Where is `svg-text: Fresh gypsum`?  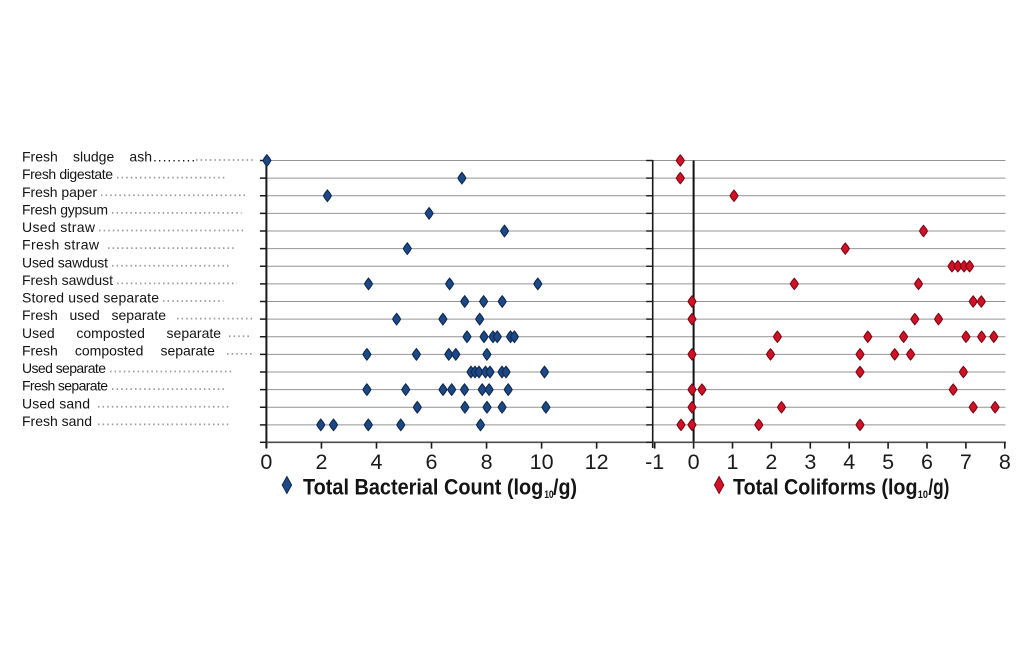
svg-text: Fresh gypsum is located at coordinates (65, 209).